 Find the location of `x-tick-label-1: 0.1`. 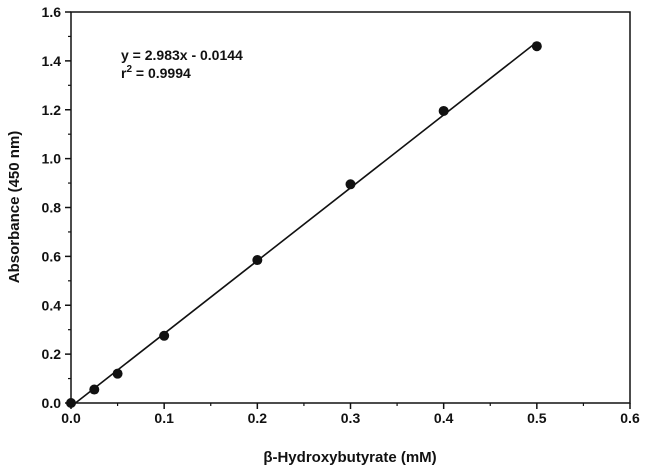

x-tick-label-1: 0.1 is located at coordinates (164, 418).